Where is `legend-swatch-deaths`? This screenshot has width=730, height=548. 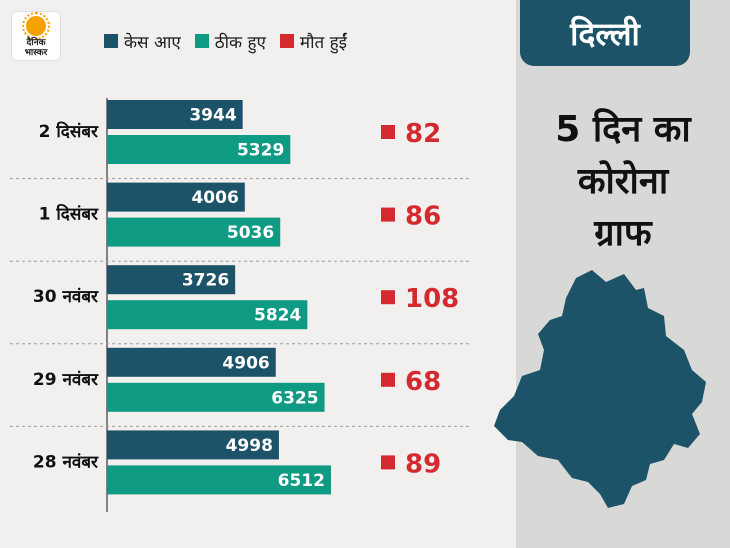
legend-swatch-deaths is located at coordinates (286, 41).